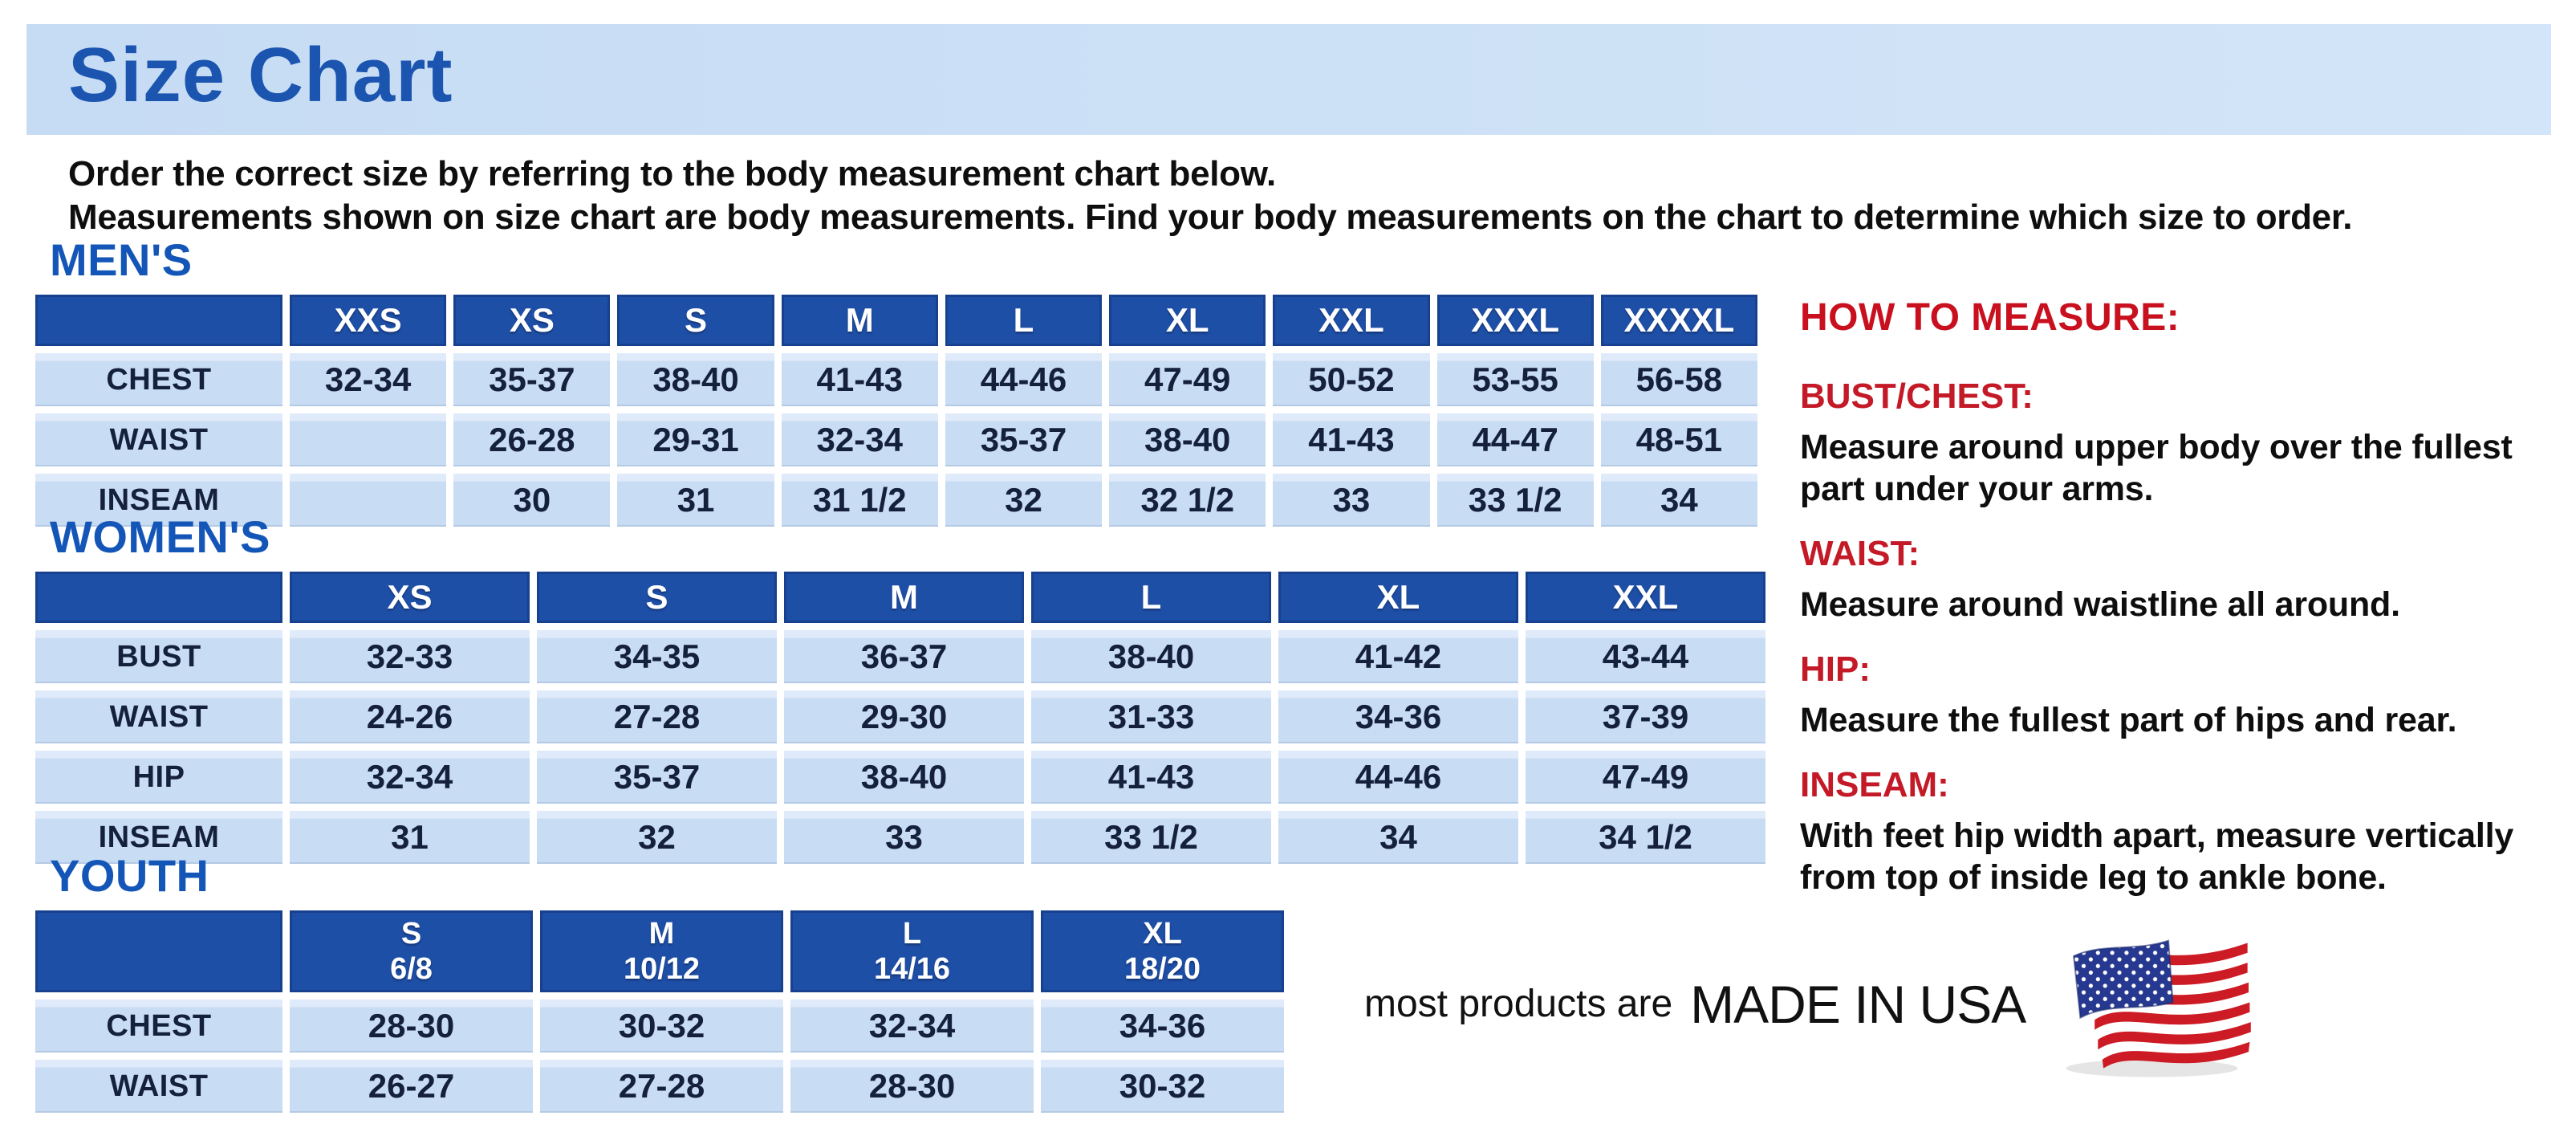  Describe the element at coordinates (1645, 657) in the screenshot. I see `womens-cell: 43-44` at that location.